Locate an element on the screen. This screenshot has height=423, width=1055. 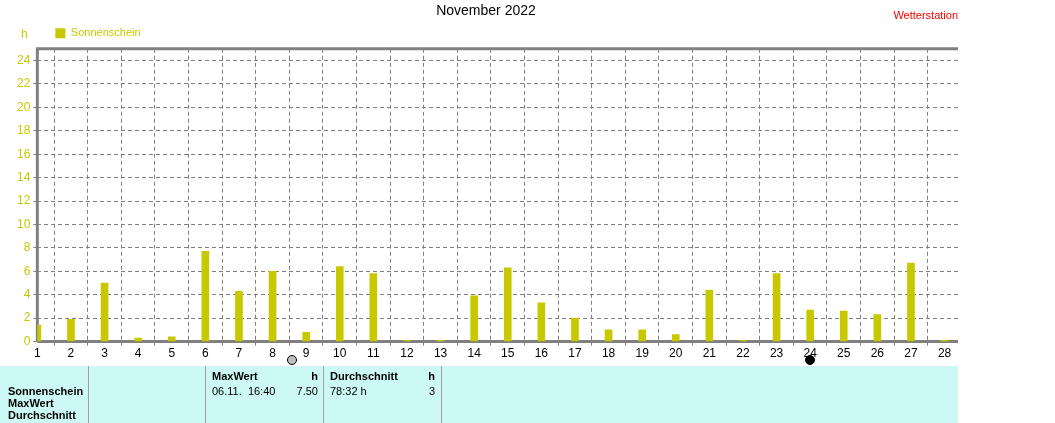
x-tick-label: 9 is located at coordinates (306, 353).